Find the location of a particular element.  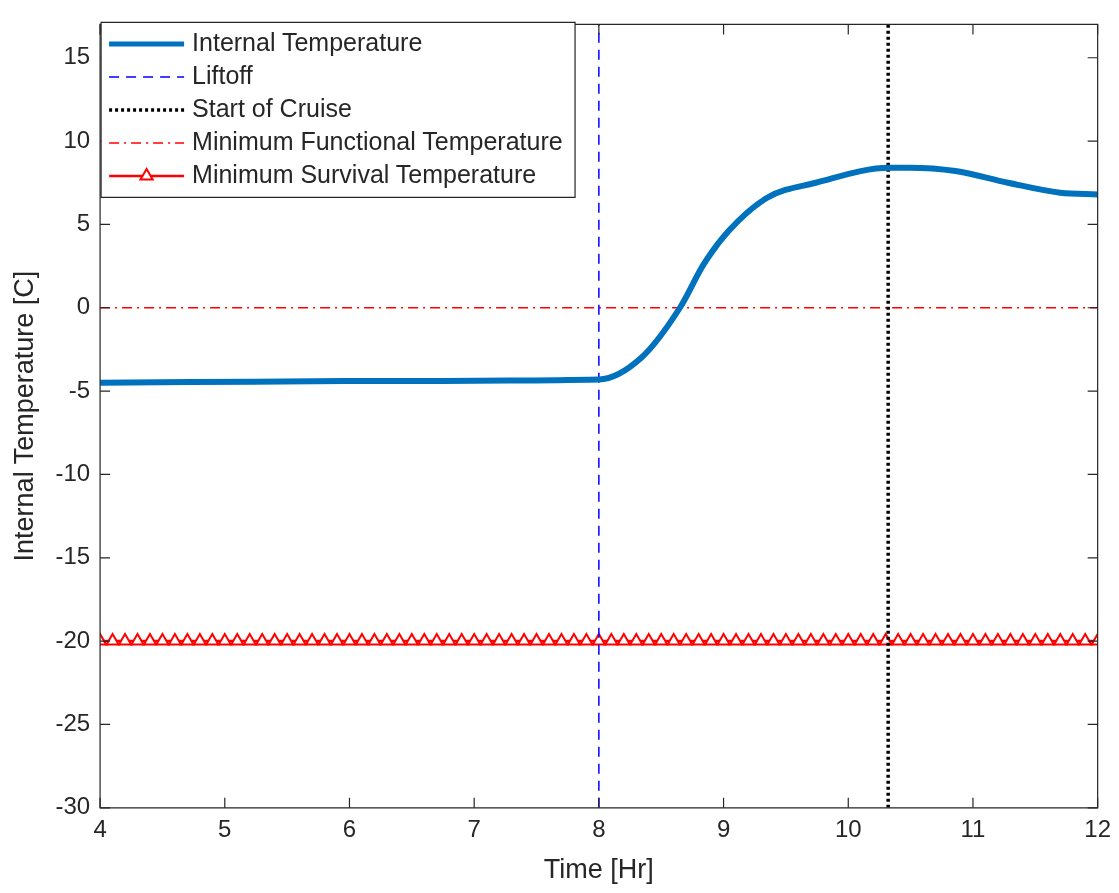

x-axis-title: Time [Hr] is located at coordinates (598, 869).